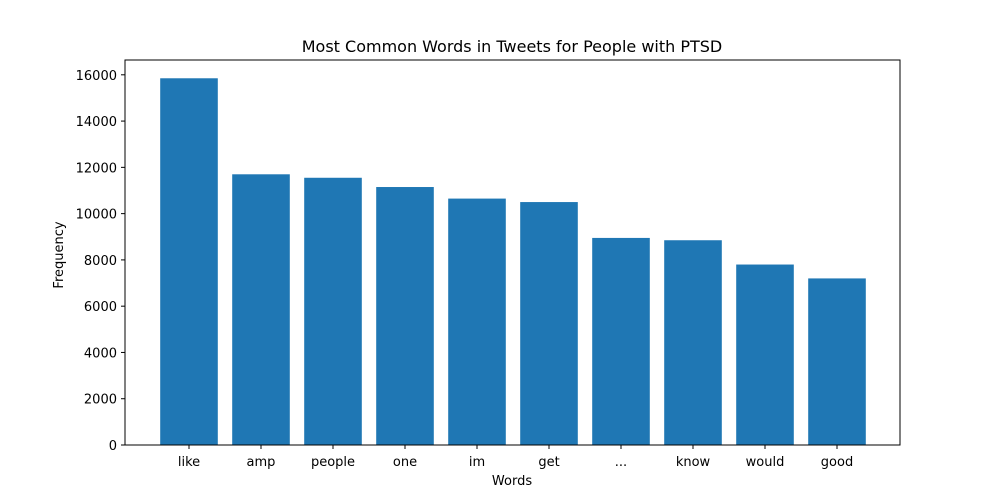 The width and height of the screenshot is (1000, 504). Describe the element at coordinates (96, 76) in the screenshot. I see `y-tick-label: 16000` at that location.